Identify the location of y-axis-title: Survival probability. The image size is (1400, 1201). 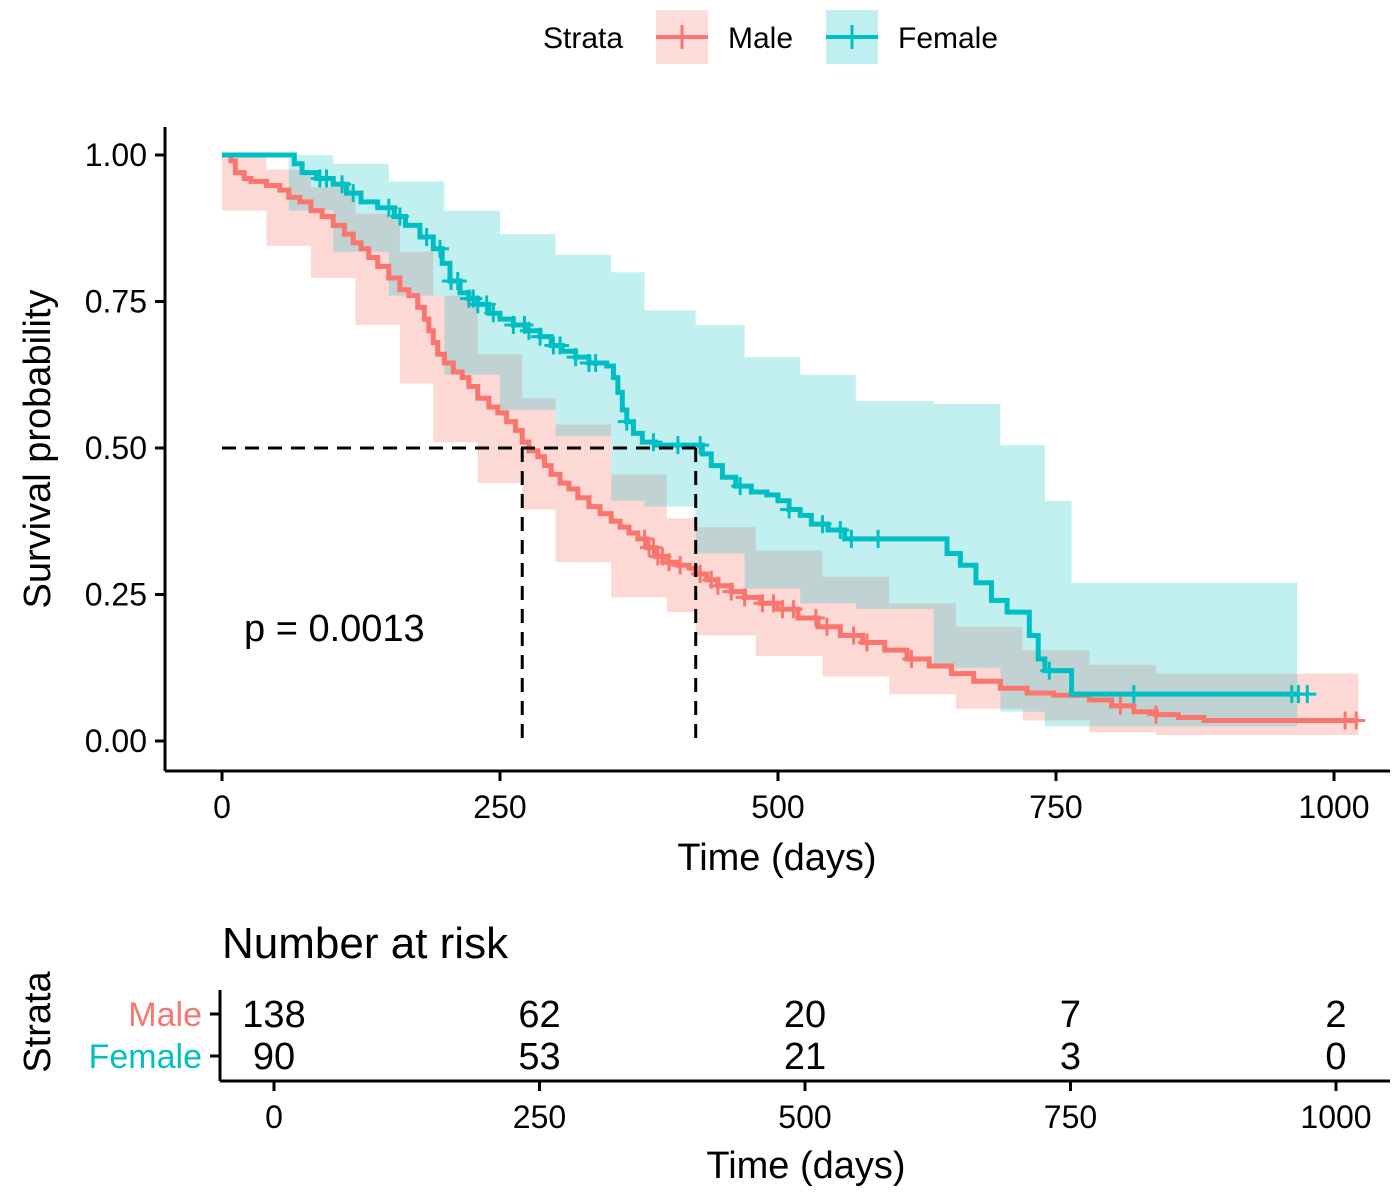
(38, 449).